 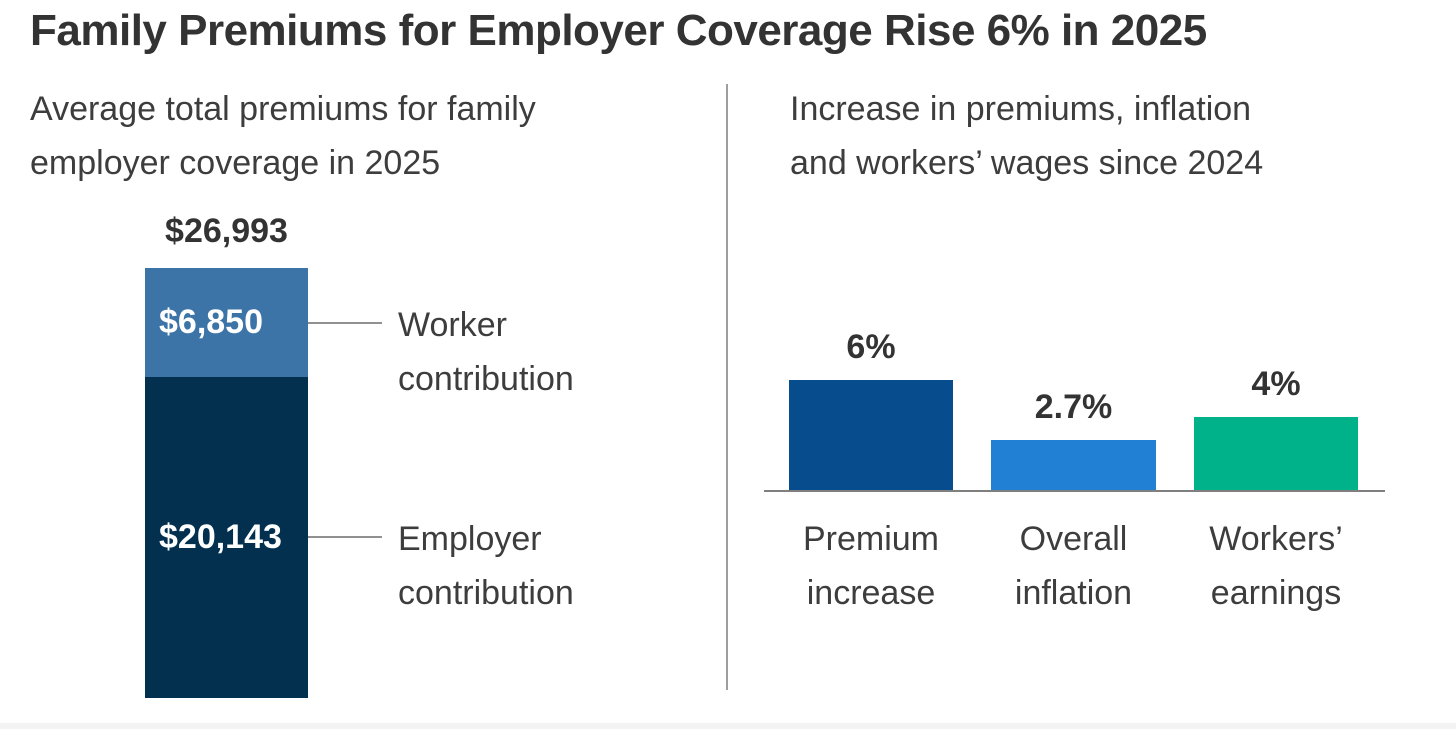 I want to click on employer-label-line-1: Employer, so click(x=470, y=539).